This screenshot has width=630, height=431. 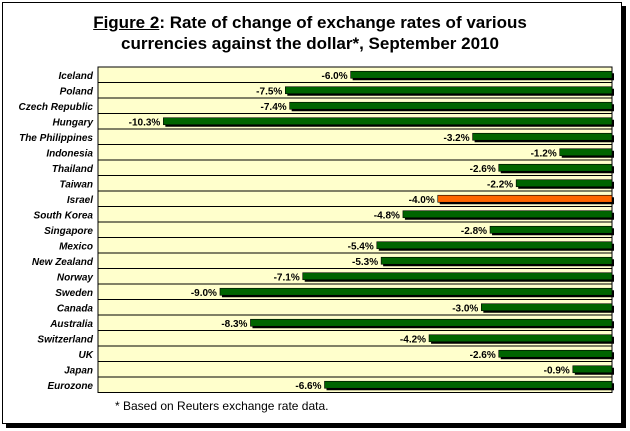 What do you see at coordinates (365, 262) in the screenshot?
I see `data-label: -5.3%` at bounding box center [365, 262].